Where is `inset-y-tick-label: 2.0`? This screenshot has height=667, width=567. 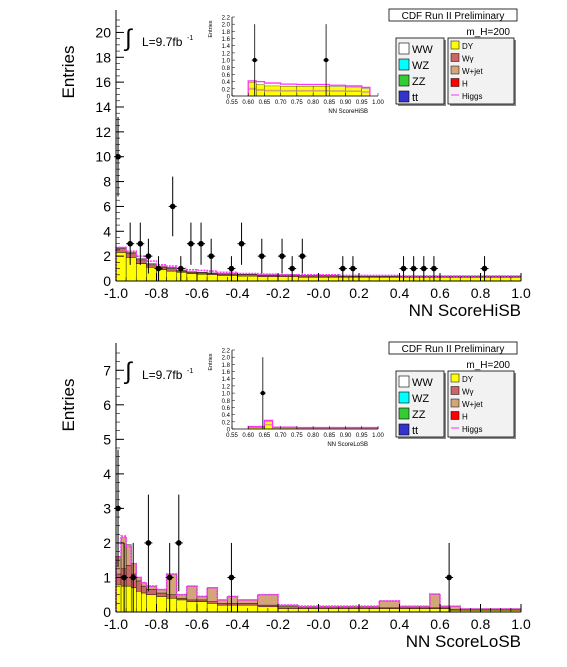 inset-y-tick-label: 2.0 is located at coordinates (226, 26).